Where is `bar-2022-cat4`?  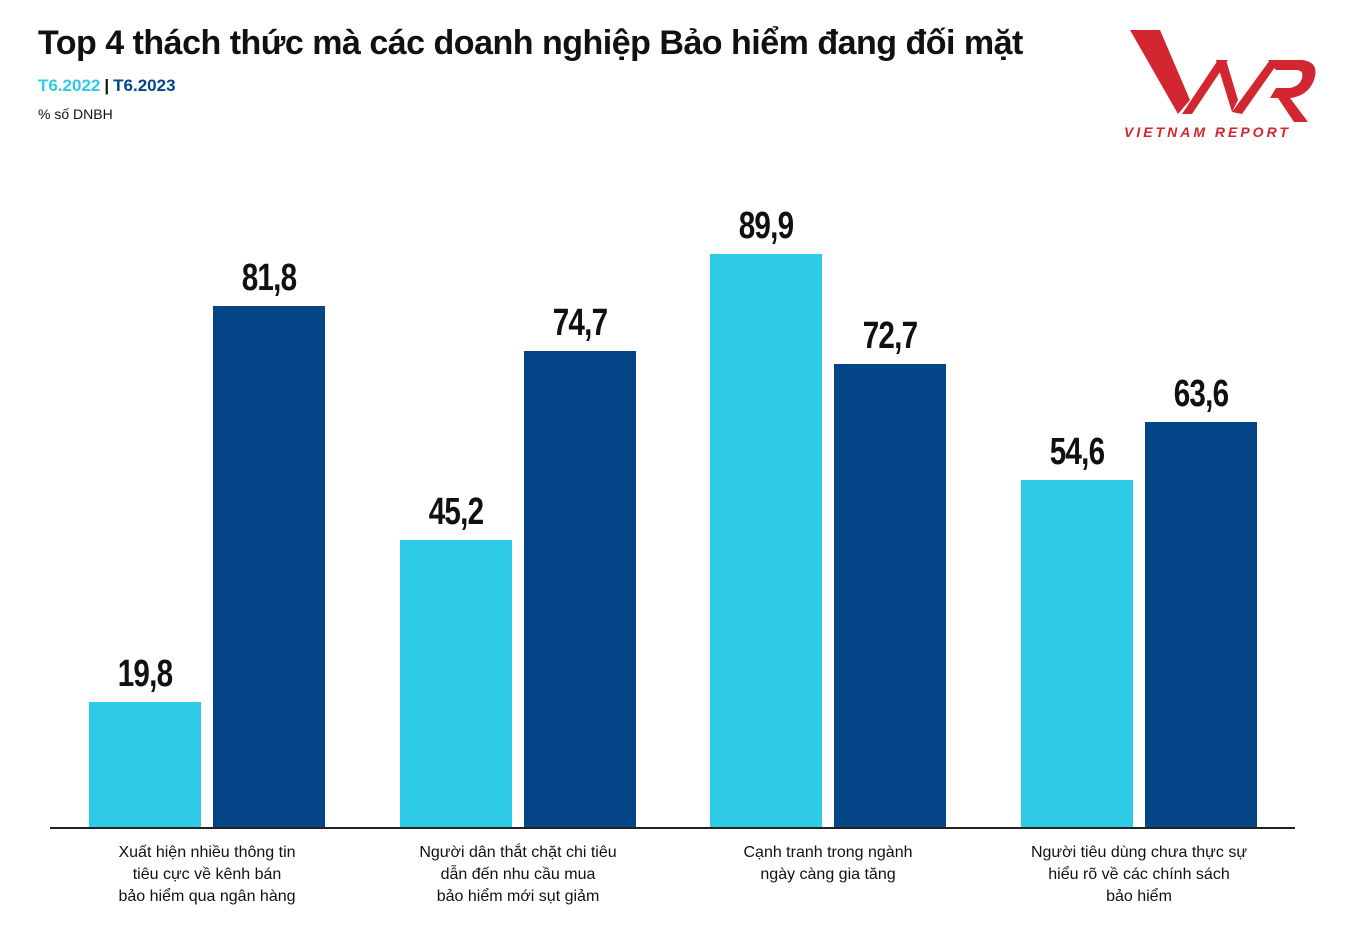
bar-2022-cat4 is located at coordinates (1077, 654).